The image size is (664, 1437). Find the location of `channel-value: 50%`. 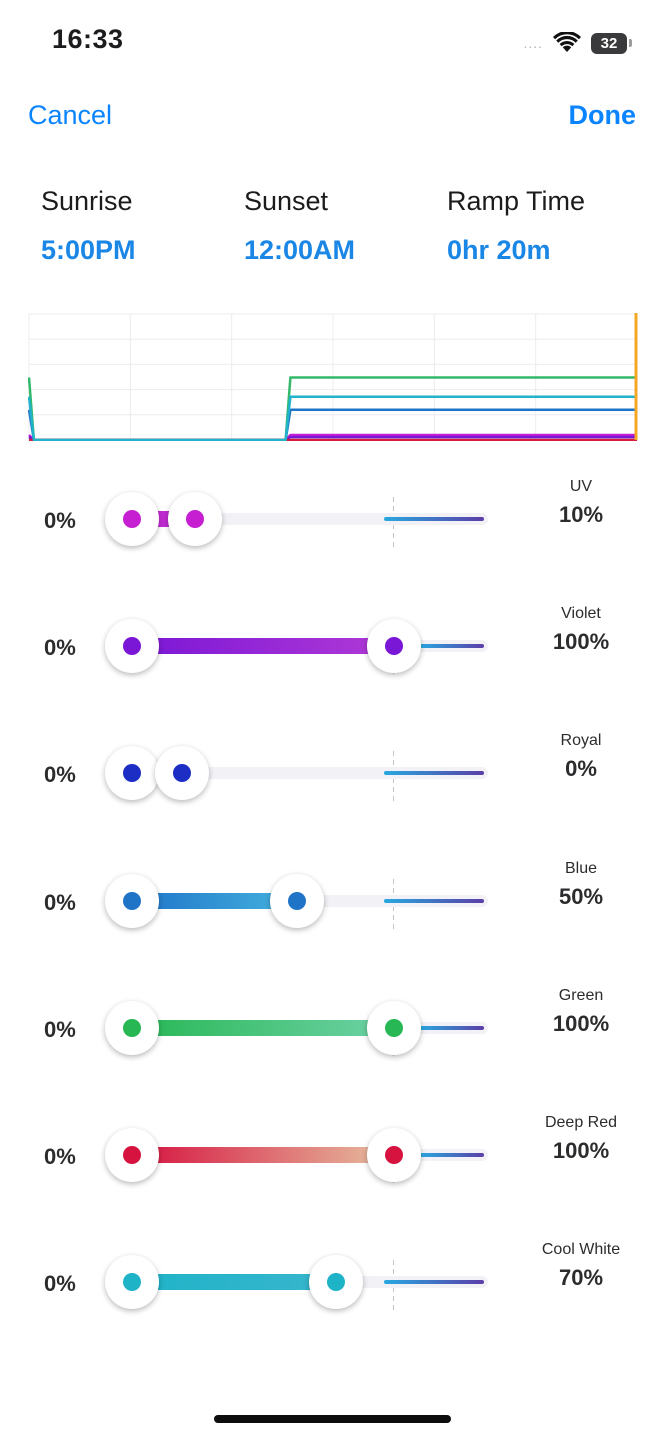

channel-value: 50% is located at coordinates (581, 896).